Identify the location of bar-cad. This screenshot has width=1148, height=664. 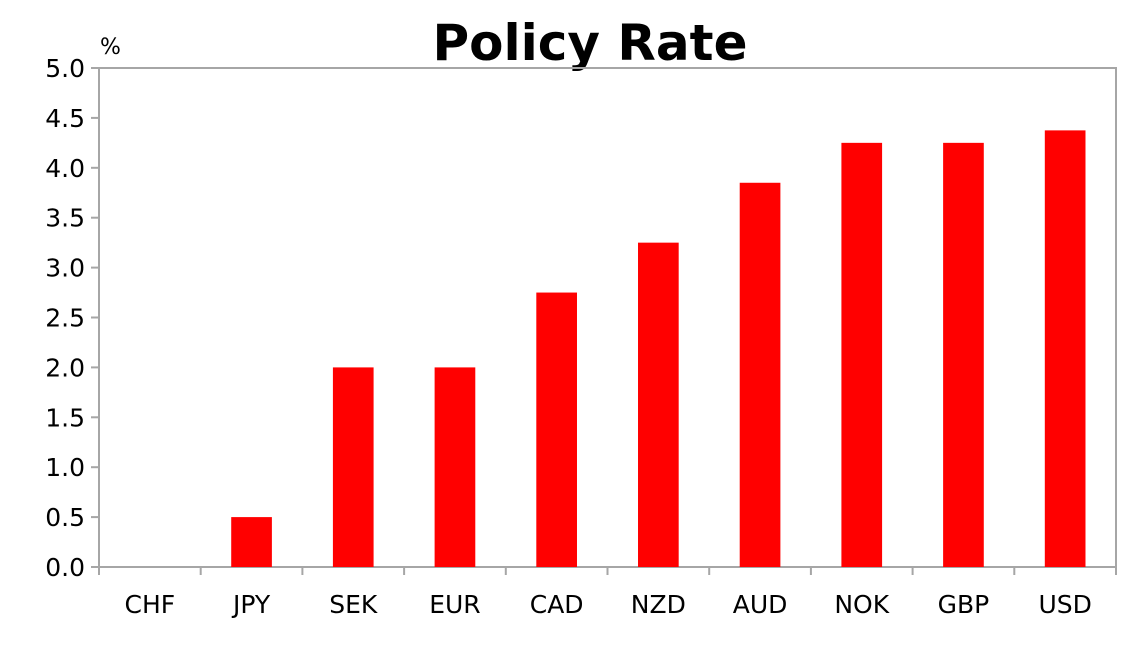
(556, 429).